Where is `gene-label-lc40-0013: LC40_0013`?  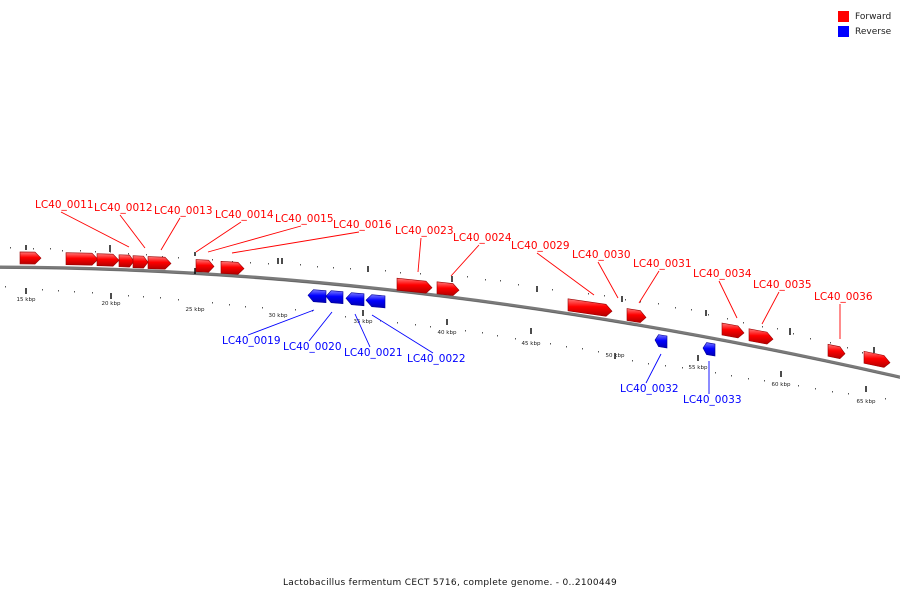 gene-label-lc40-0013: LC40_0013 is located at coordinates (183, 211).